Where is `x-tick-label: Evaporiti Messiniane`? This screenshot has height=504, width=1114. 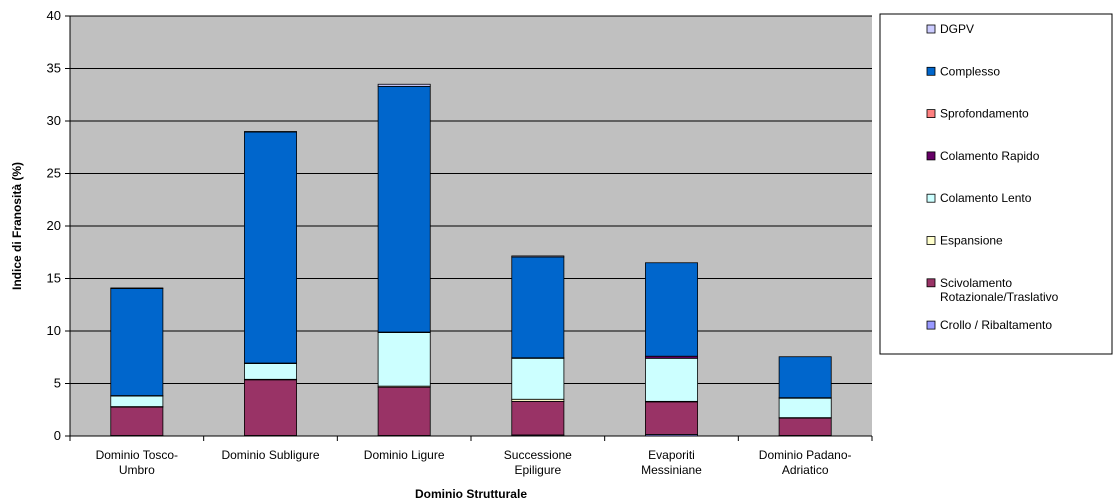 x-tick-label: Evaporiti Messiniane is located at coordinates (671, 462).